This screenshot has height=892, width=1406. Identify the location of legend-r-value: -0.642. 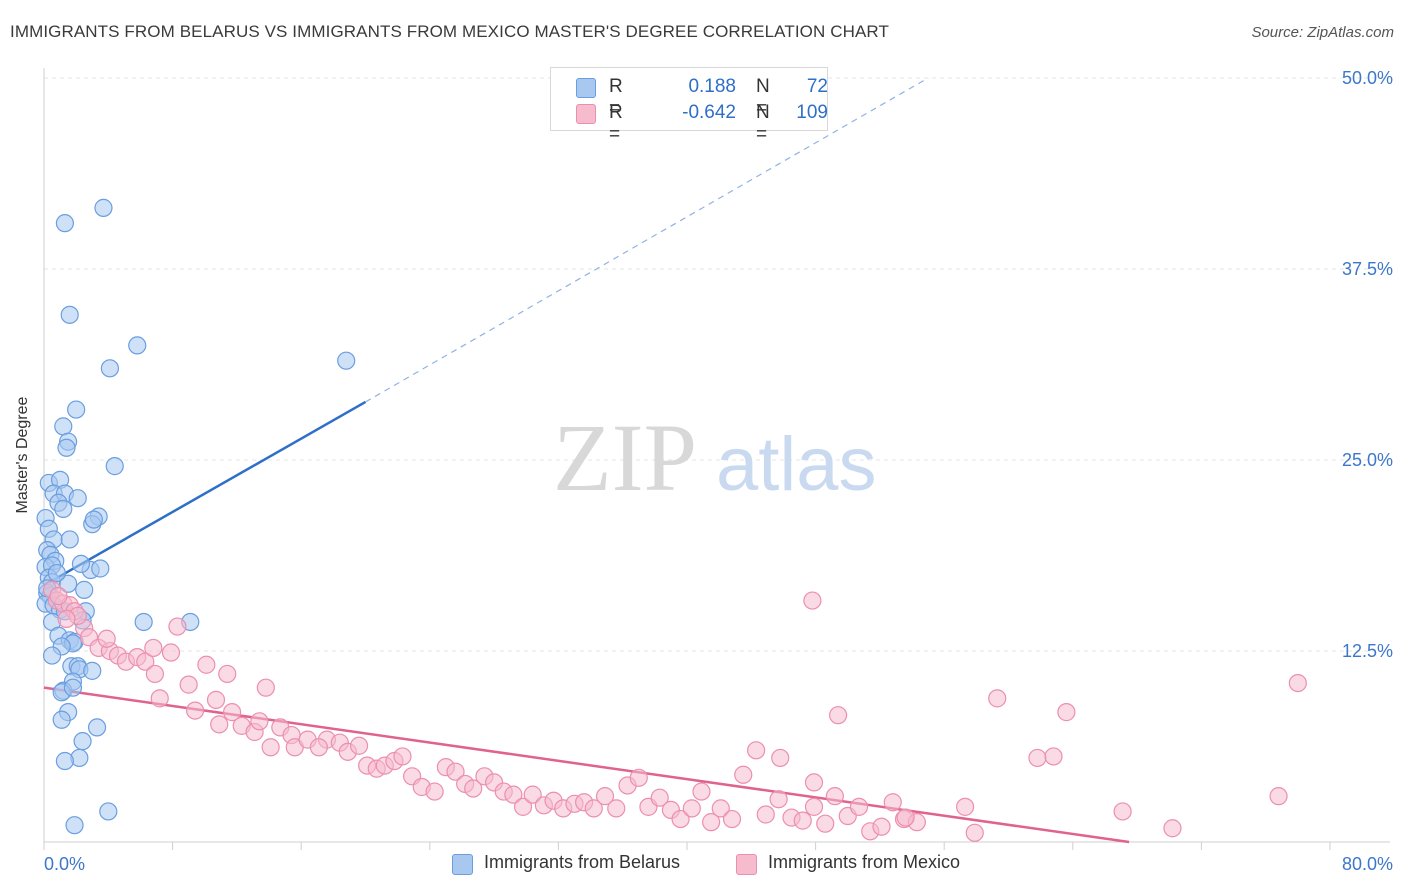
(709, 112).